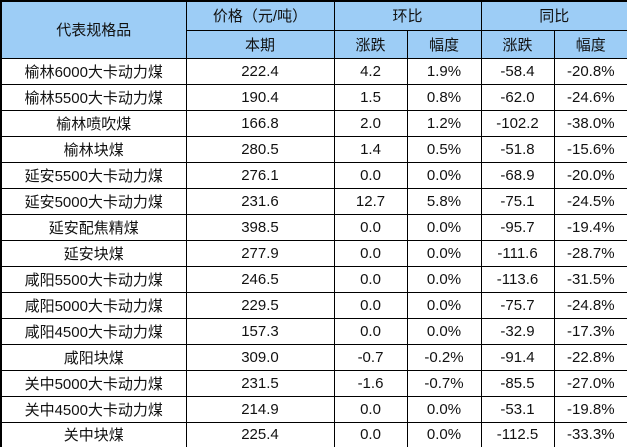 The height and width of the screenshot is (447, 627). What do you see at coordinates (444, 71) in the screenshot?
I see `cell-mom-rate: 1.9%` at bounding box center [444, 71].